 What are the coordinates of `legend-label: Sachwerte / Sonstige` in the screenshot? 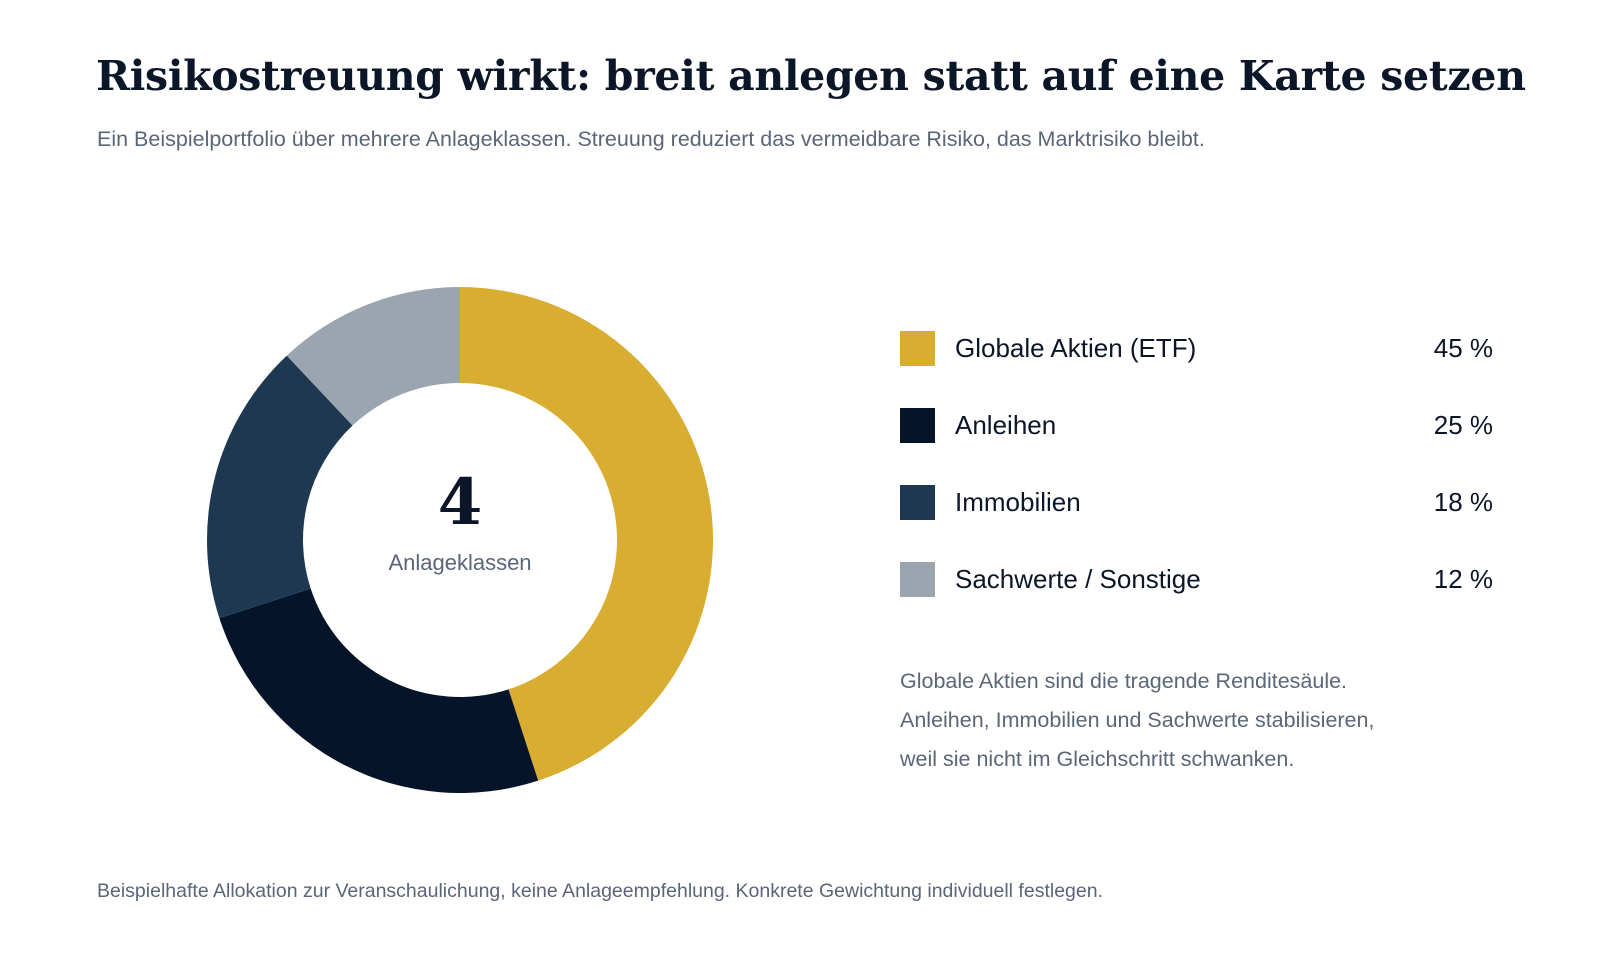 It's located at (1078, 578).